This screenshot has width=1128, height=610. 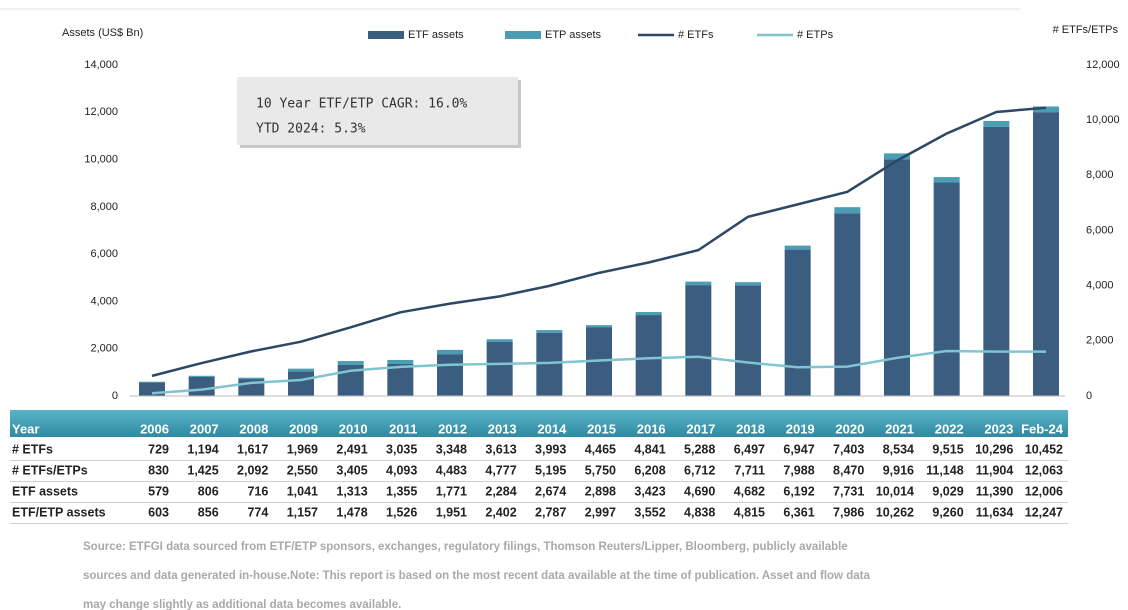 I want to click on cell: 7,986, so click(x=848, y=512).